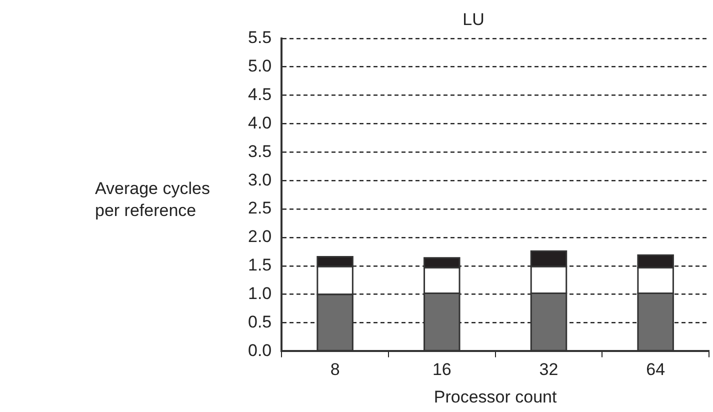 This screenshot has width=713, height=412. I want to click on y-tick-label: 3.0, so click(260, 180).